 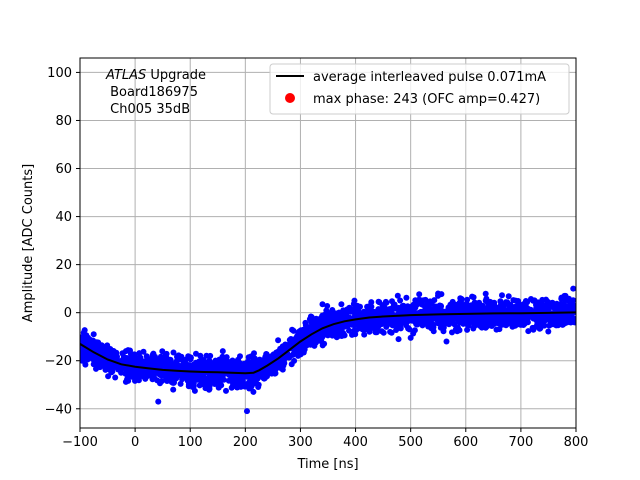 I want to click on y-tick-label: 100, so click(x=59, y=73).